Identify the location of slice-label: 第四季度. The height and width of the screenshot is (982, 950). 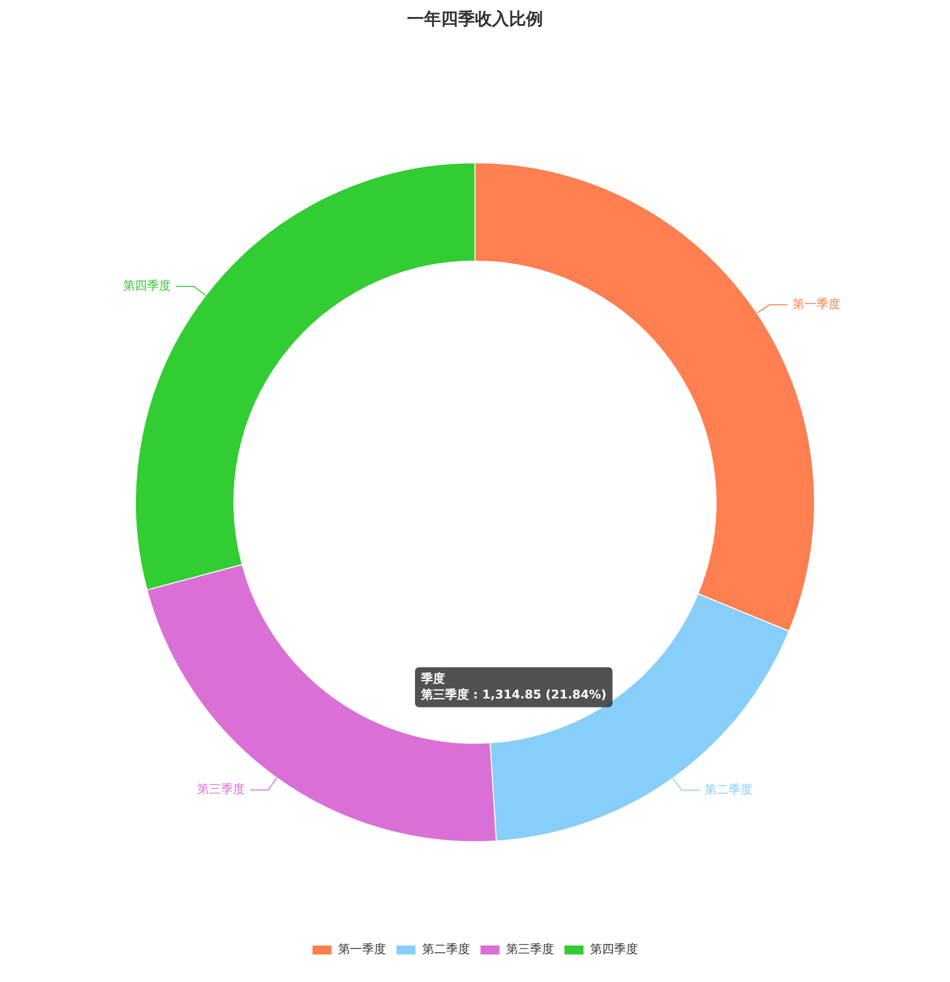
(146, 285).